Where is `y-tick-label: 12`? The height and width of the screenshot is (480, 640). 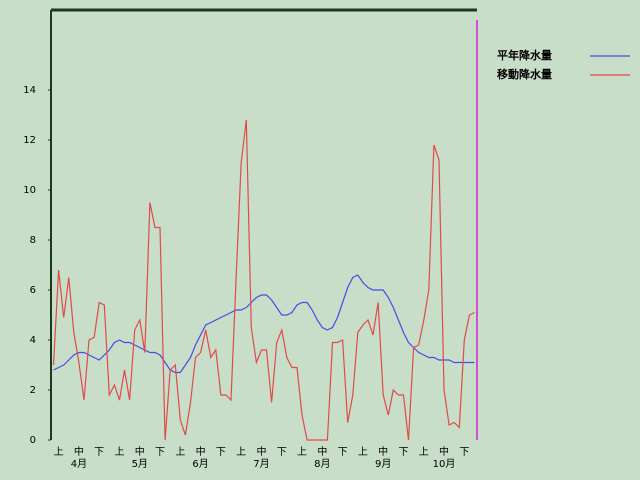
y-tick-label: 12 is located at coordinates (29, 140).